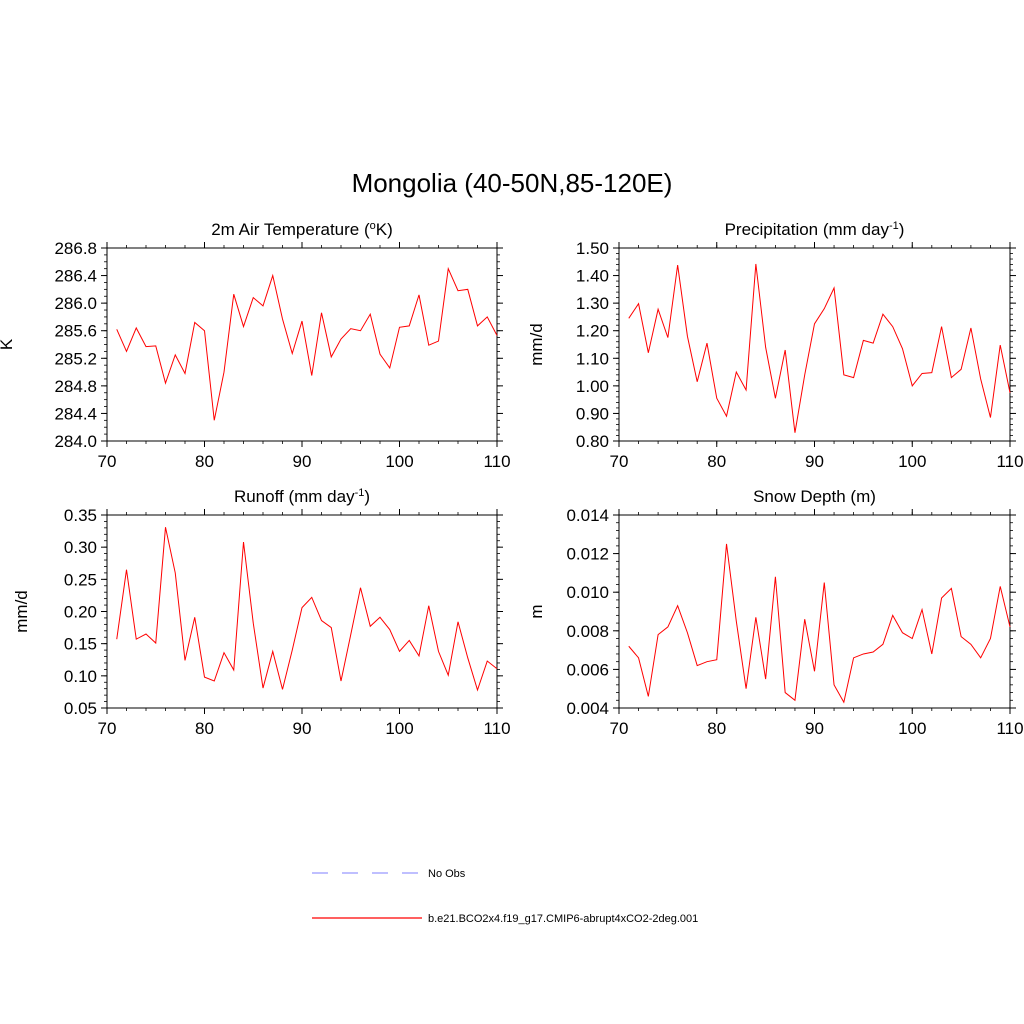  What do you see at coordinates (75, 276) in the screenshot?
I see `y-tick-label: 286.4` at bounding box center [75, 276].